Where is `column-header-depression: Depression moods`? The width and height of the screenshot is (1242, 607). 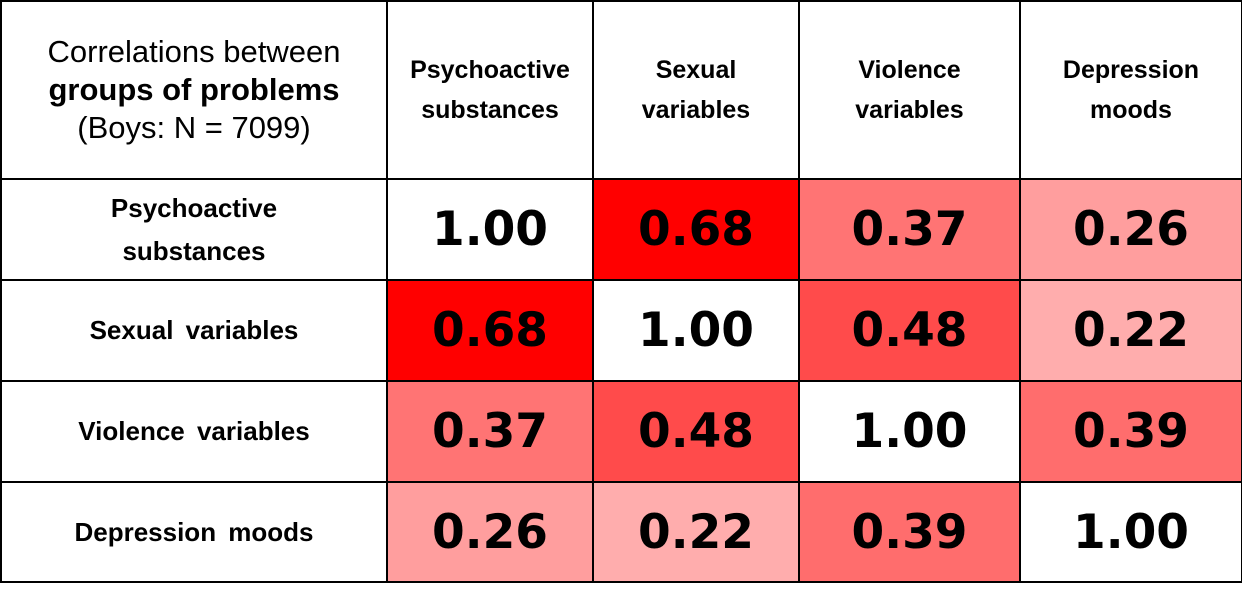
column-header-depression: Depression moods is located at coordinates (1130, 90).